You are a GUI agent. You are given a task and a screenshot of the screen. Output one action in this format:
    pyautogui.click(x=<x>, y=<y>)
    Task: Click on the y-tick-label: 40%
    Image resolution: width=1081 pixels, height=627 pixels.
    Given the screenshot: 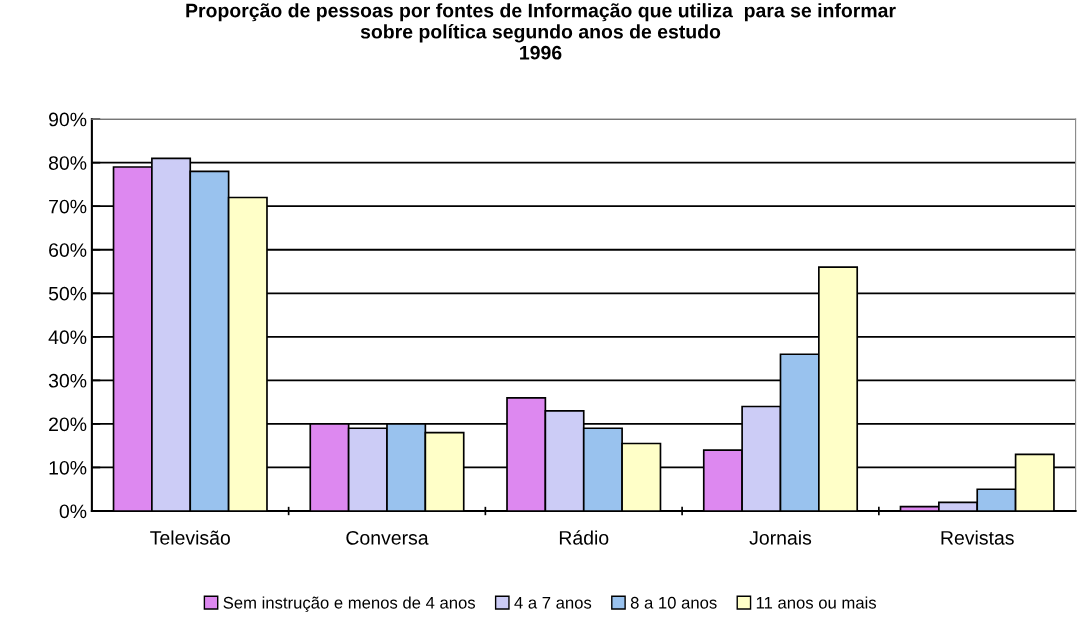 What is the action you would take?
    pyautogui.click(x=67, y=337)
    